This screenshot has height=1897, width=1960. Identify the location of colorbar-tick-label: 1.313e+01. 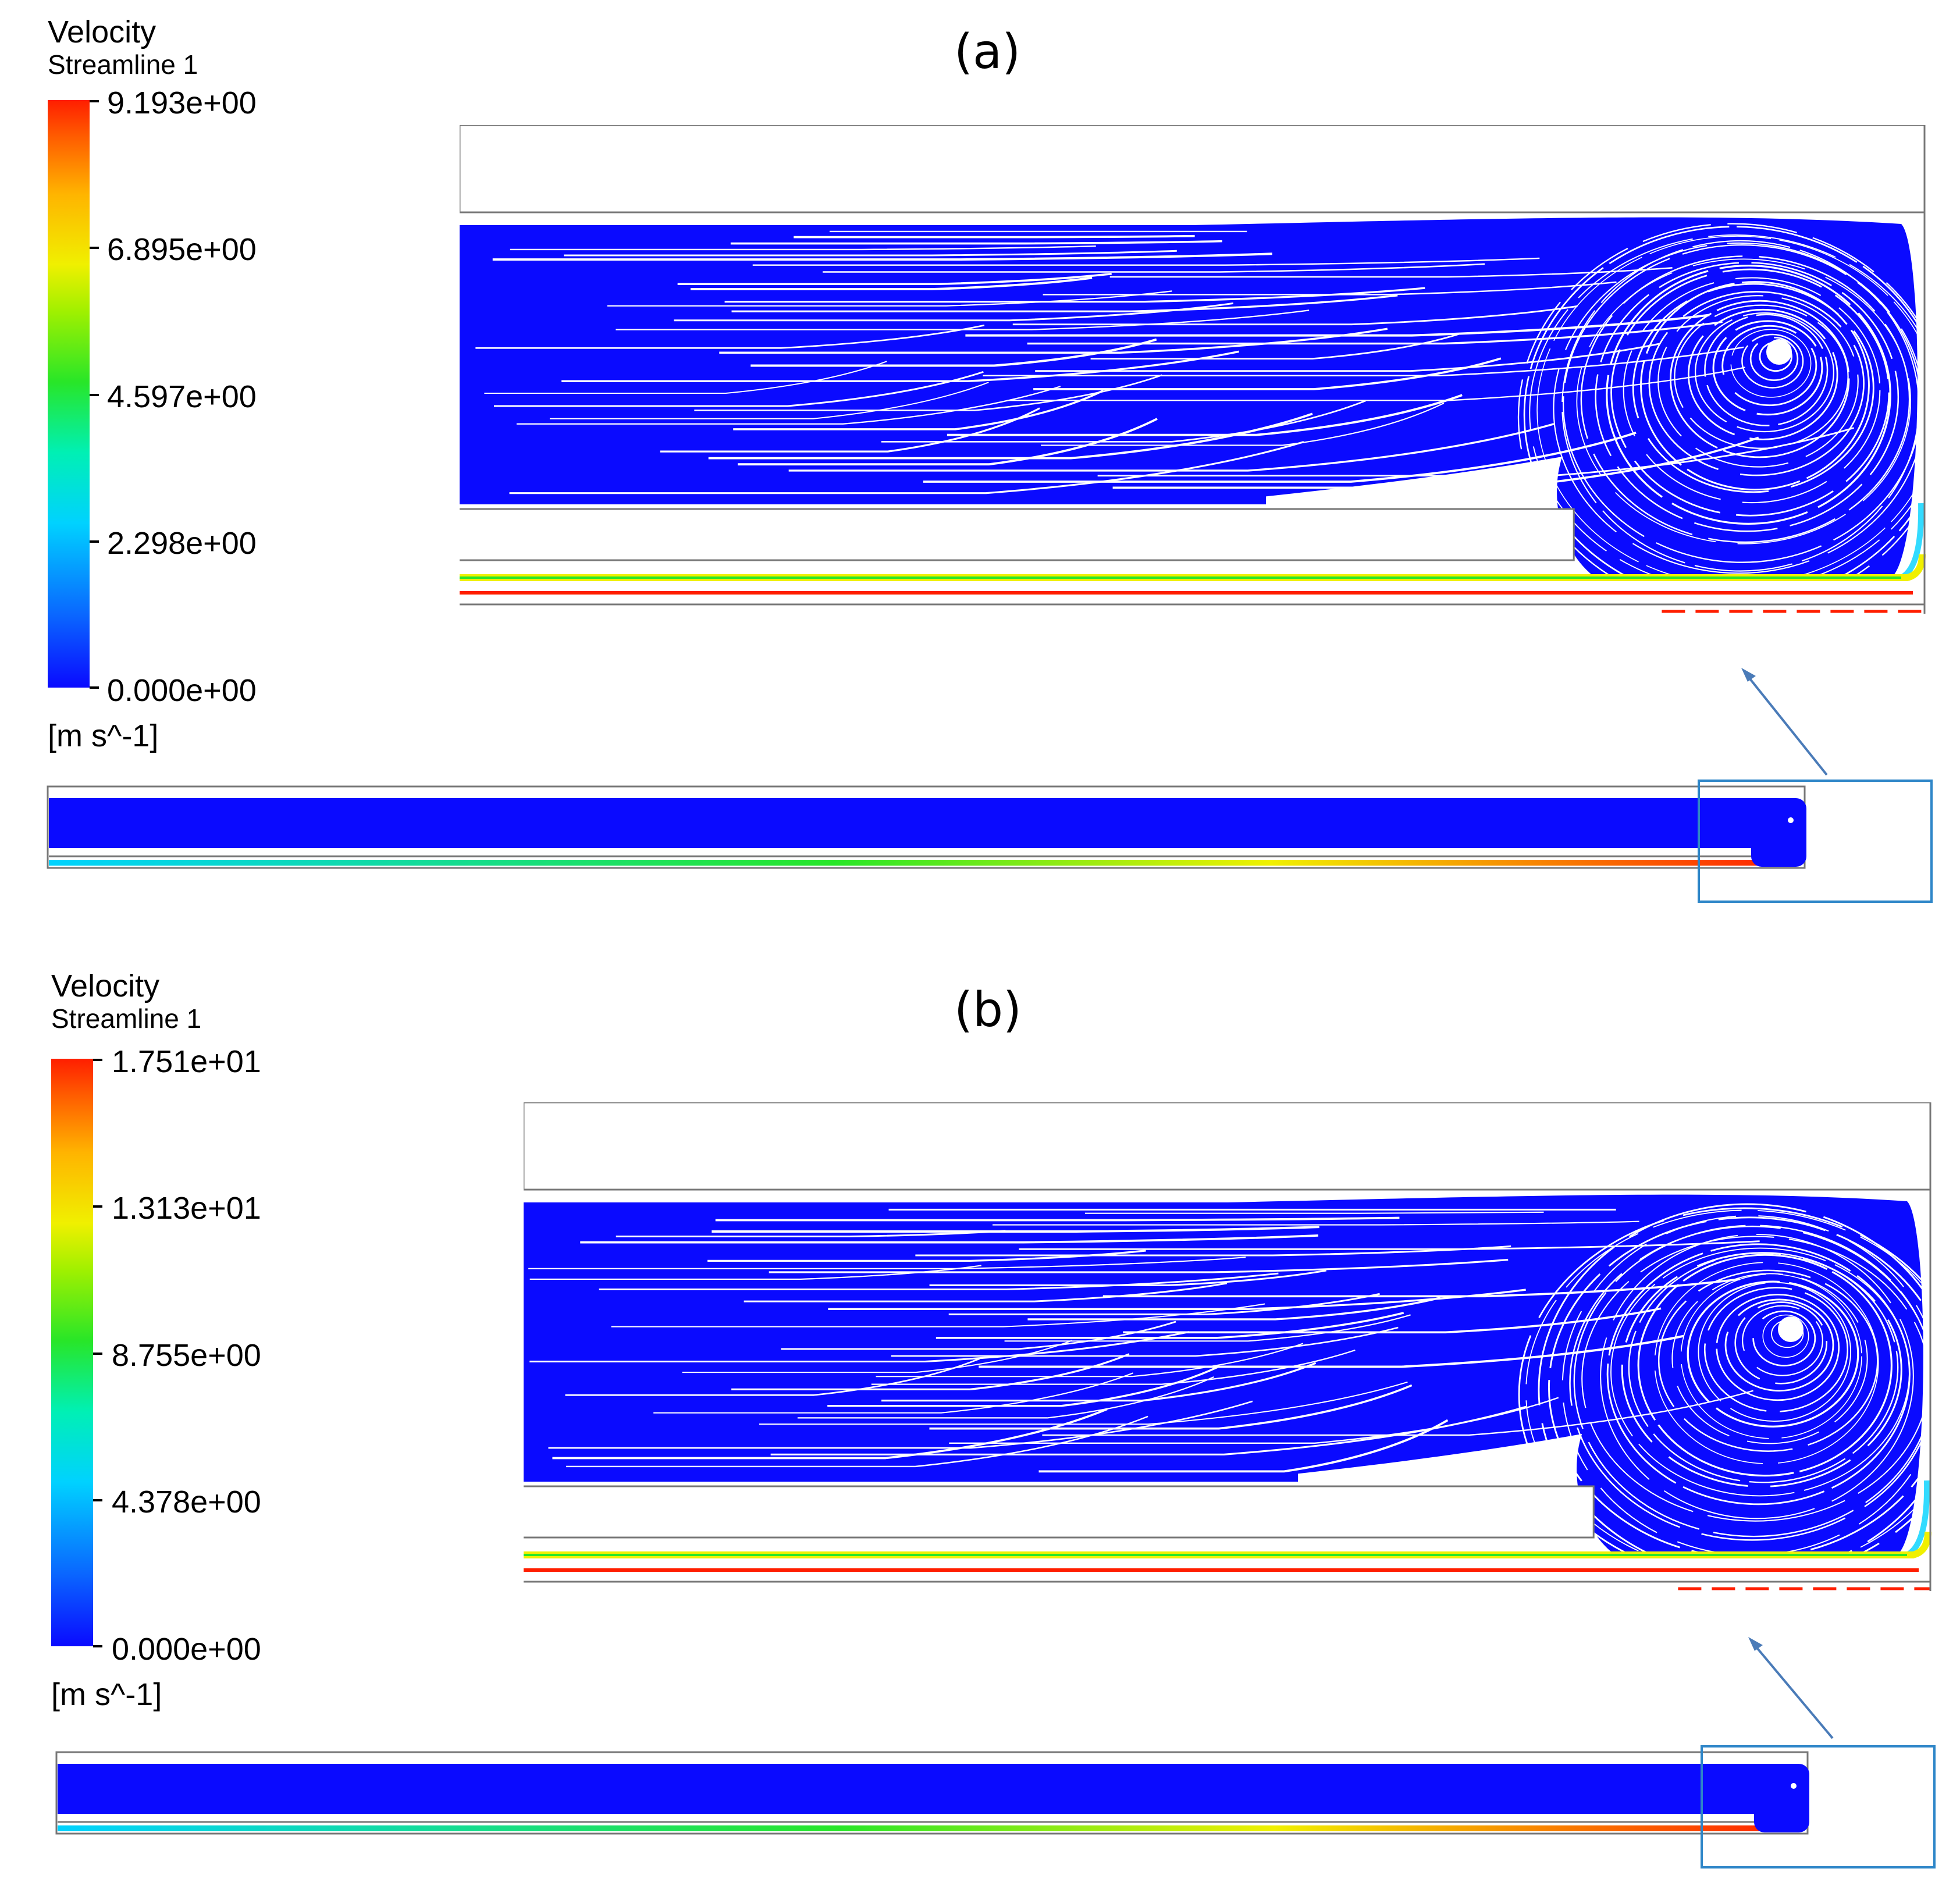
(186, 1208).